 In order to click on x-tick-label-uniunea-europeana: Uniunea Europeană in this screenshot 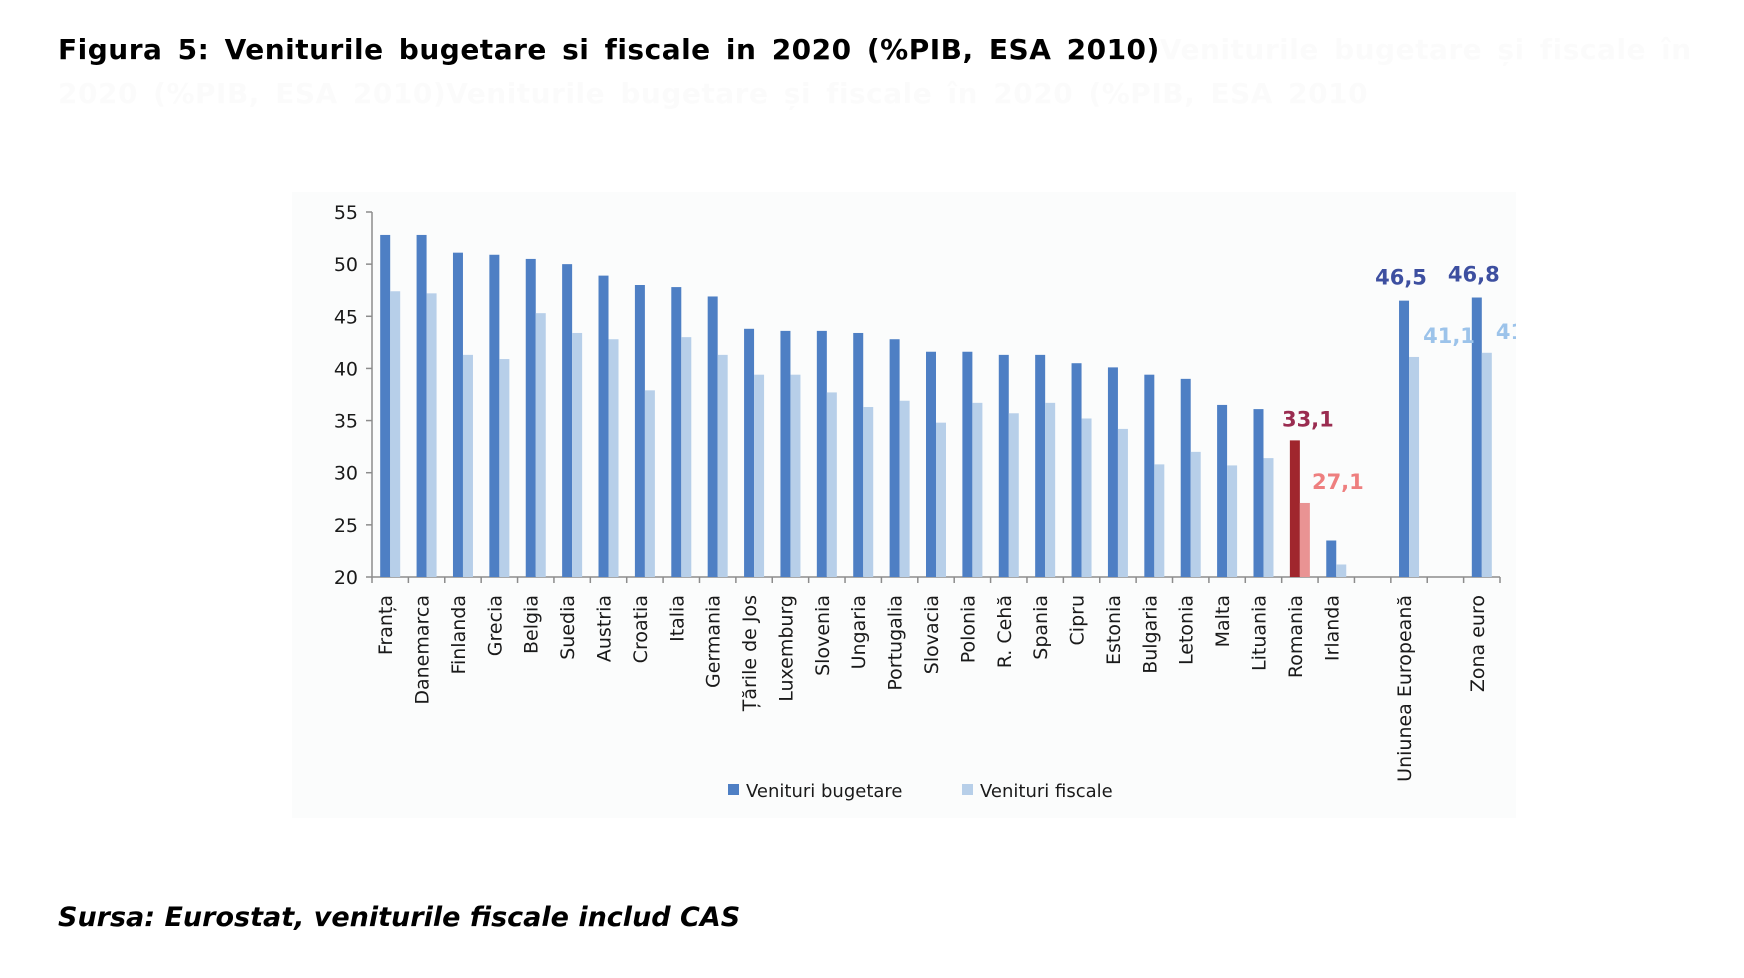, I will do `click(1405, 688)`.